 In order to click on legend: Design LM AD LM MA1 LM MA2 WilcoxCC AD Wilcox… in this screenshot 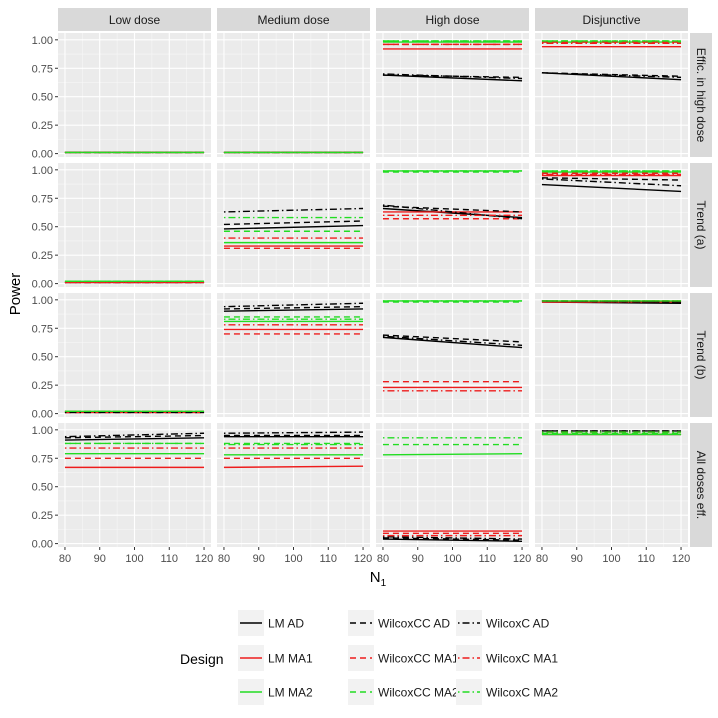, I will do `click(369, 657)`.